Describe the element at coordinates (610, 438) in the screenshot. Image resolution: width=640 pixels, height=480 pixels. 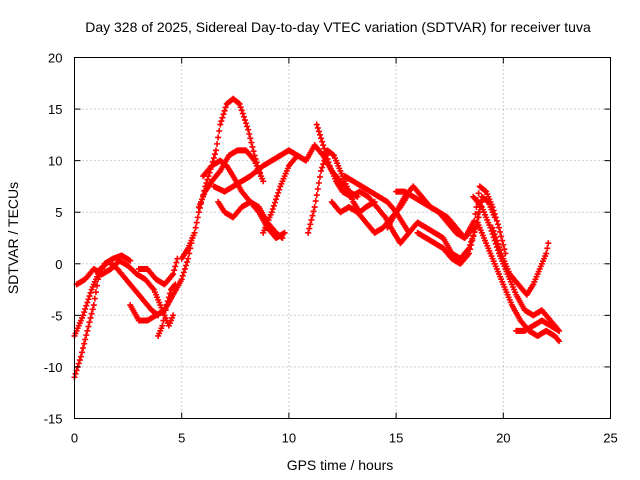
I see `x-tick-label: 25` at that location.